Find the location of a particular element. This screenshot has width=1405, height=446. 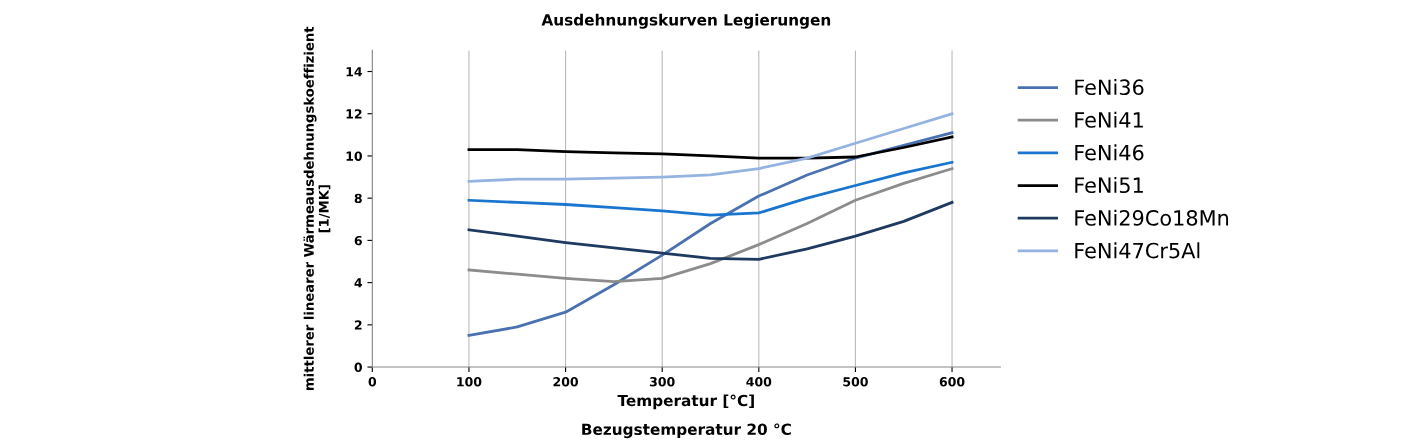

y-tick-label: 12 is located at coordinates (354, 114).